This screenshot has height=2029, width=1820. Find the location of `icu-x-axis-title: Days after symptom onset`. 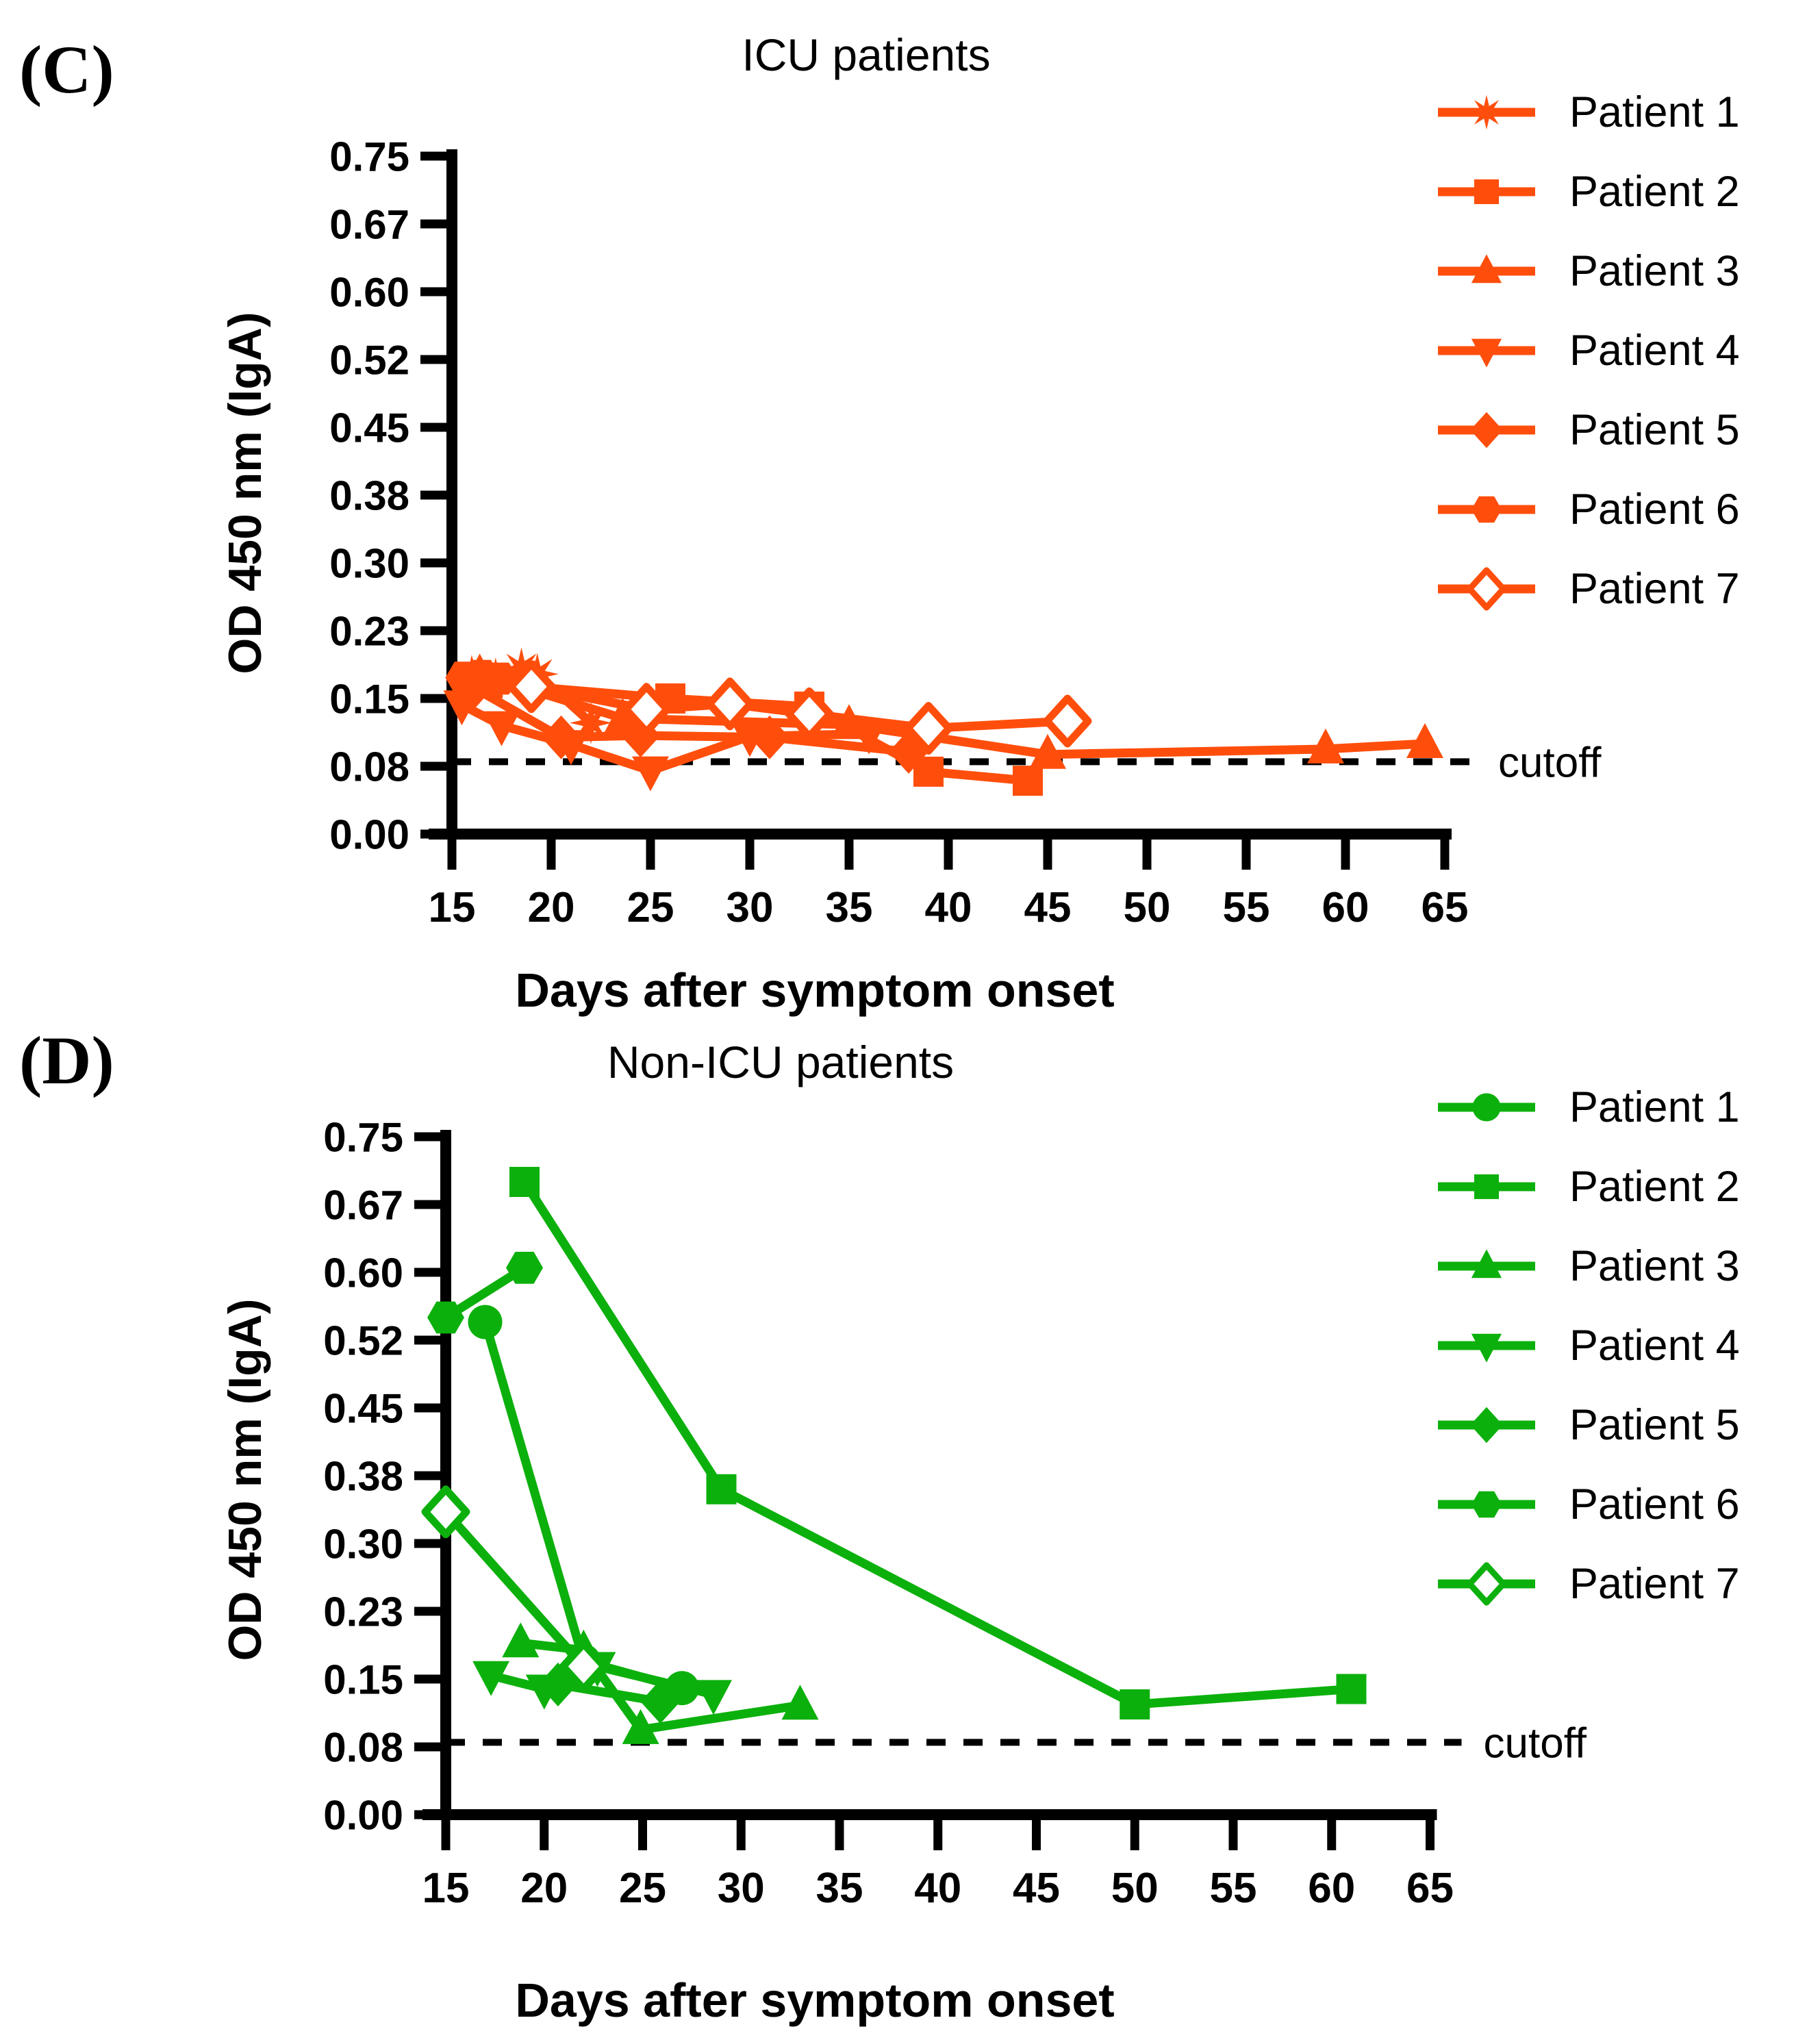

icu-x-axis-title: Days after symptom onset is located at coordinates (815, 990).